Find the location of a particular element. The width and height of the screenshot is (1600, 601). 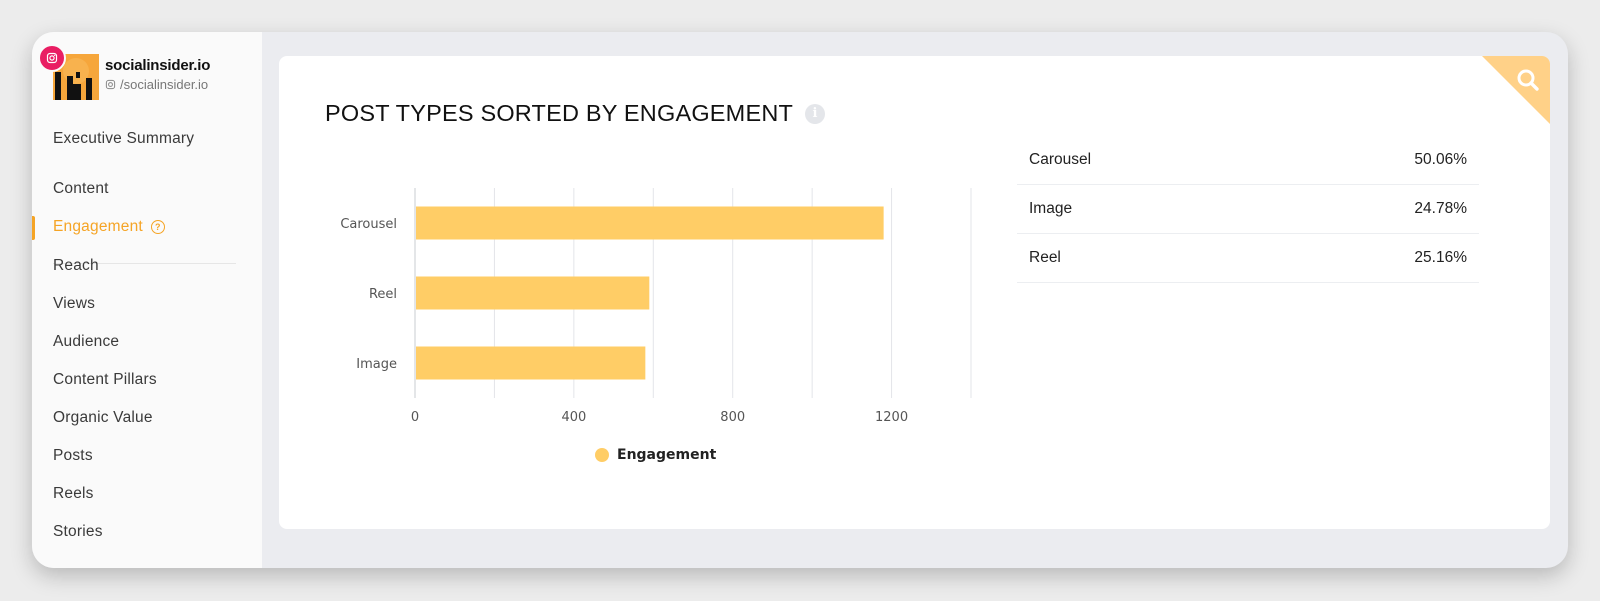

sidebar-item-views: Views is located at coordinates (74, 304).